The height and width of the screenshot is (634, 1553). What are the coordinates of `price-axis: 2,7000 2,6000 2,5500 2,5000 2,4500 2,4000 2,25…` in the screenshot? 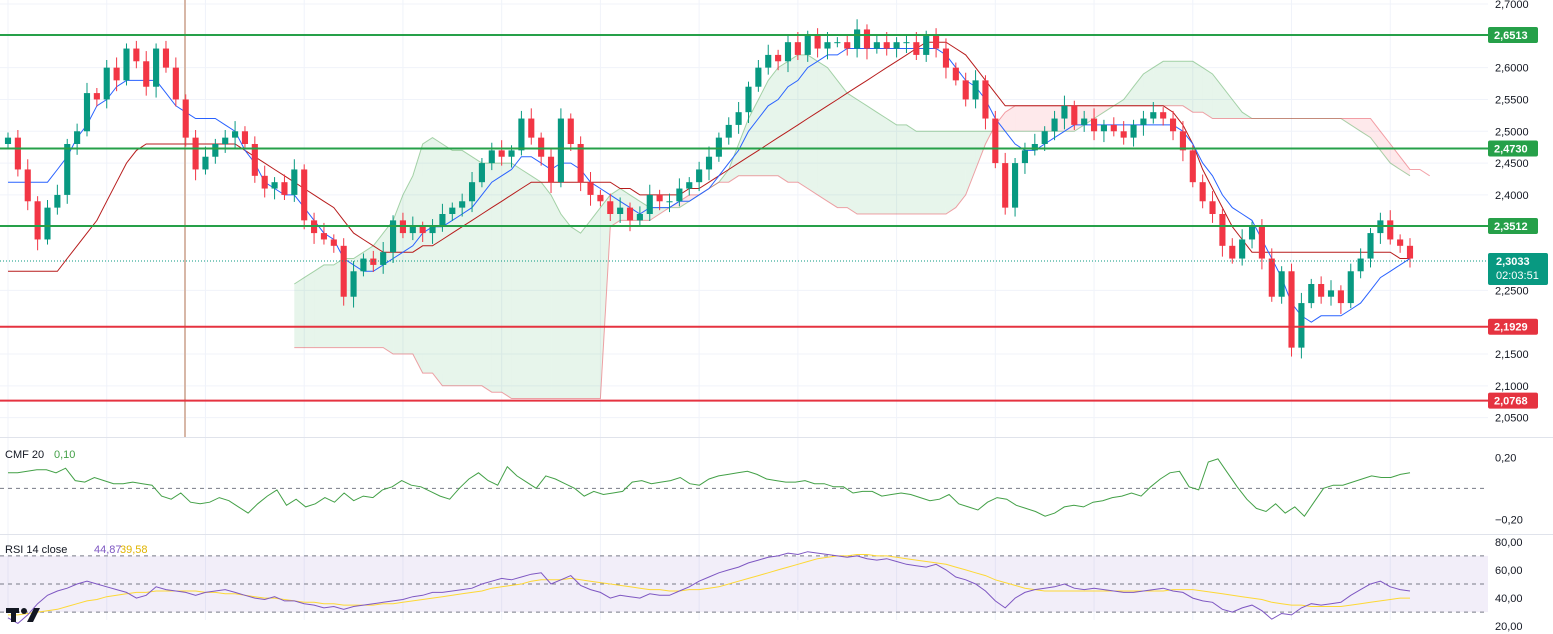 It's located at (1512, 212).